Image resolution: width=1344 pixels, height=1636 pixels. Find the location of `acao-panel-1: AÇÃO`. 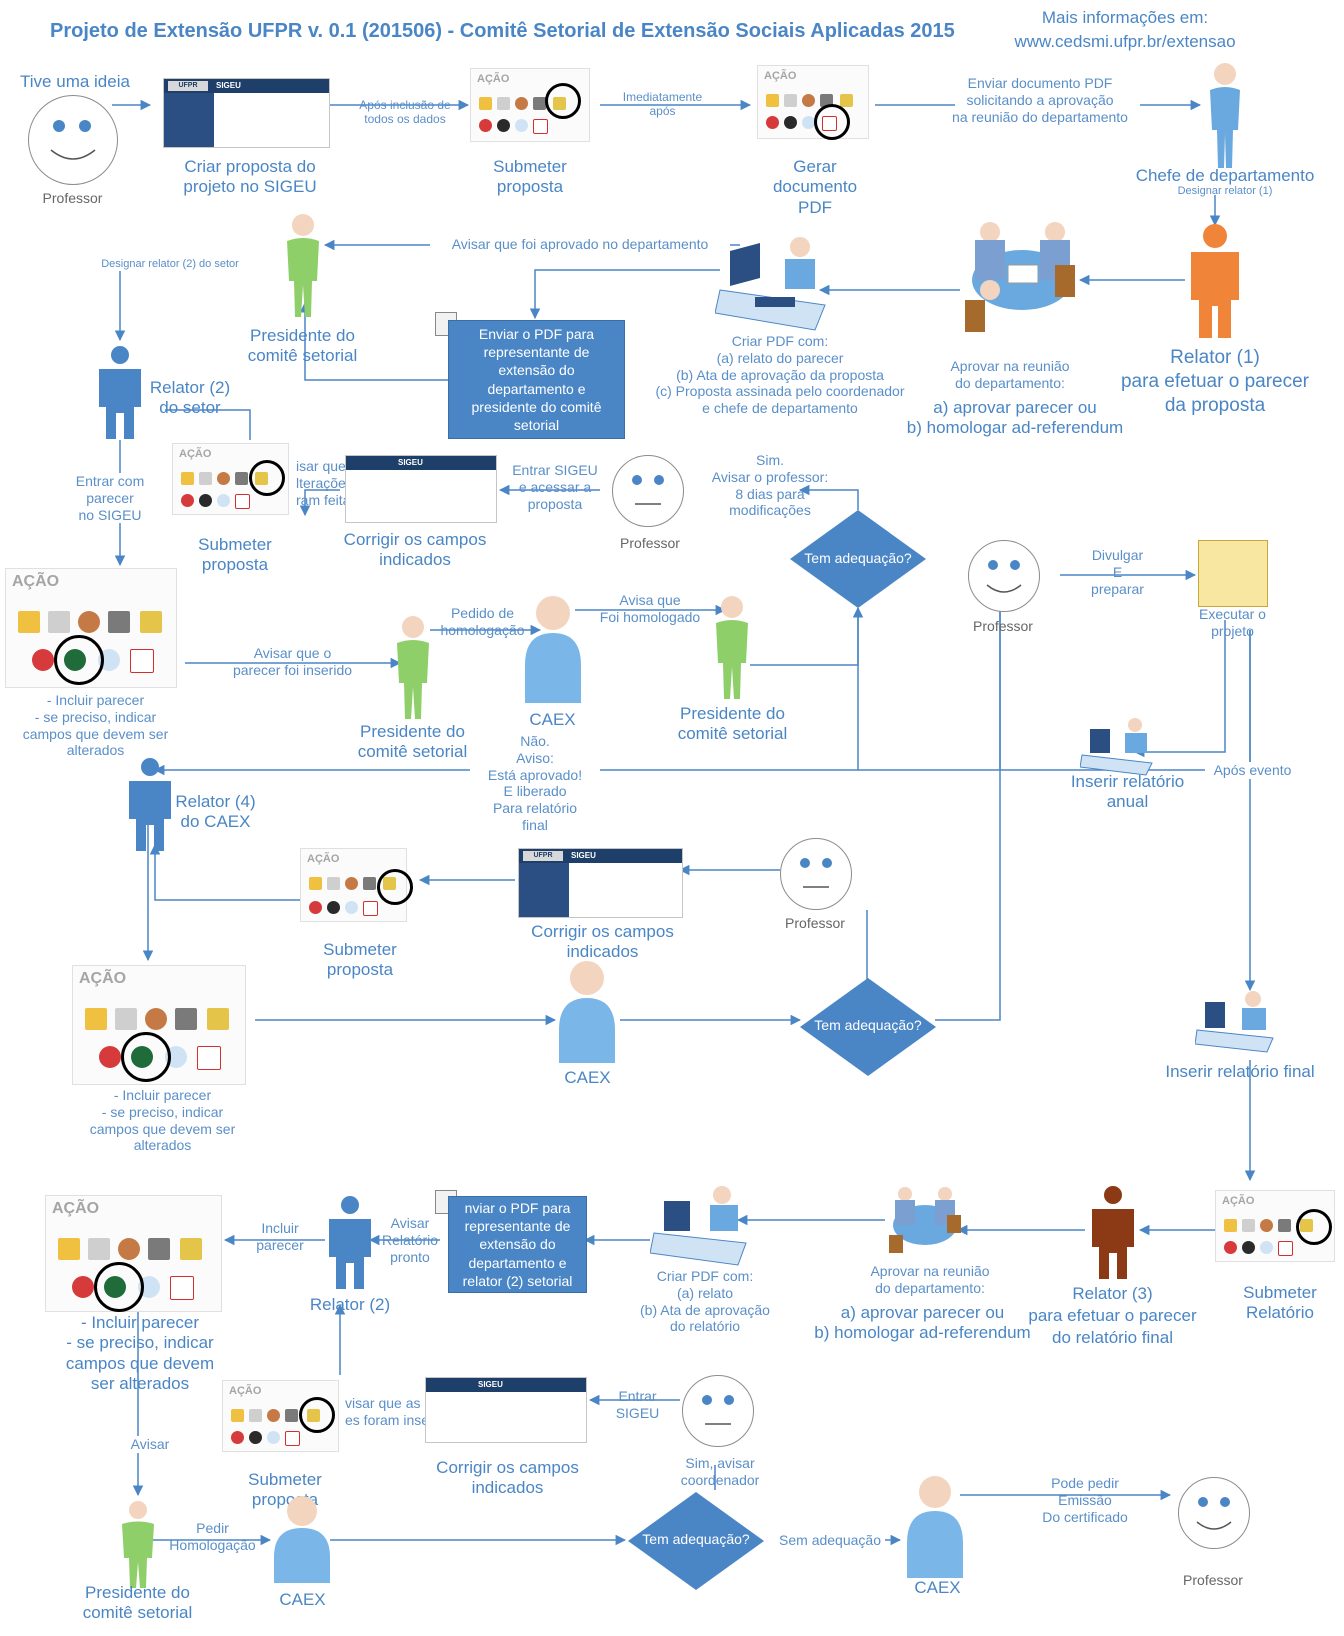

acao-panel-1: AÇÃO is located at coordinates (530, 105).